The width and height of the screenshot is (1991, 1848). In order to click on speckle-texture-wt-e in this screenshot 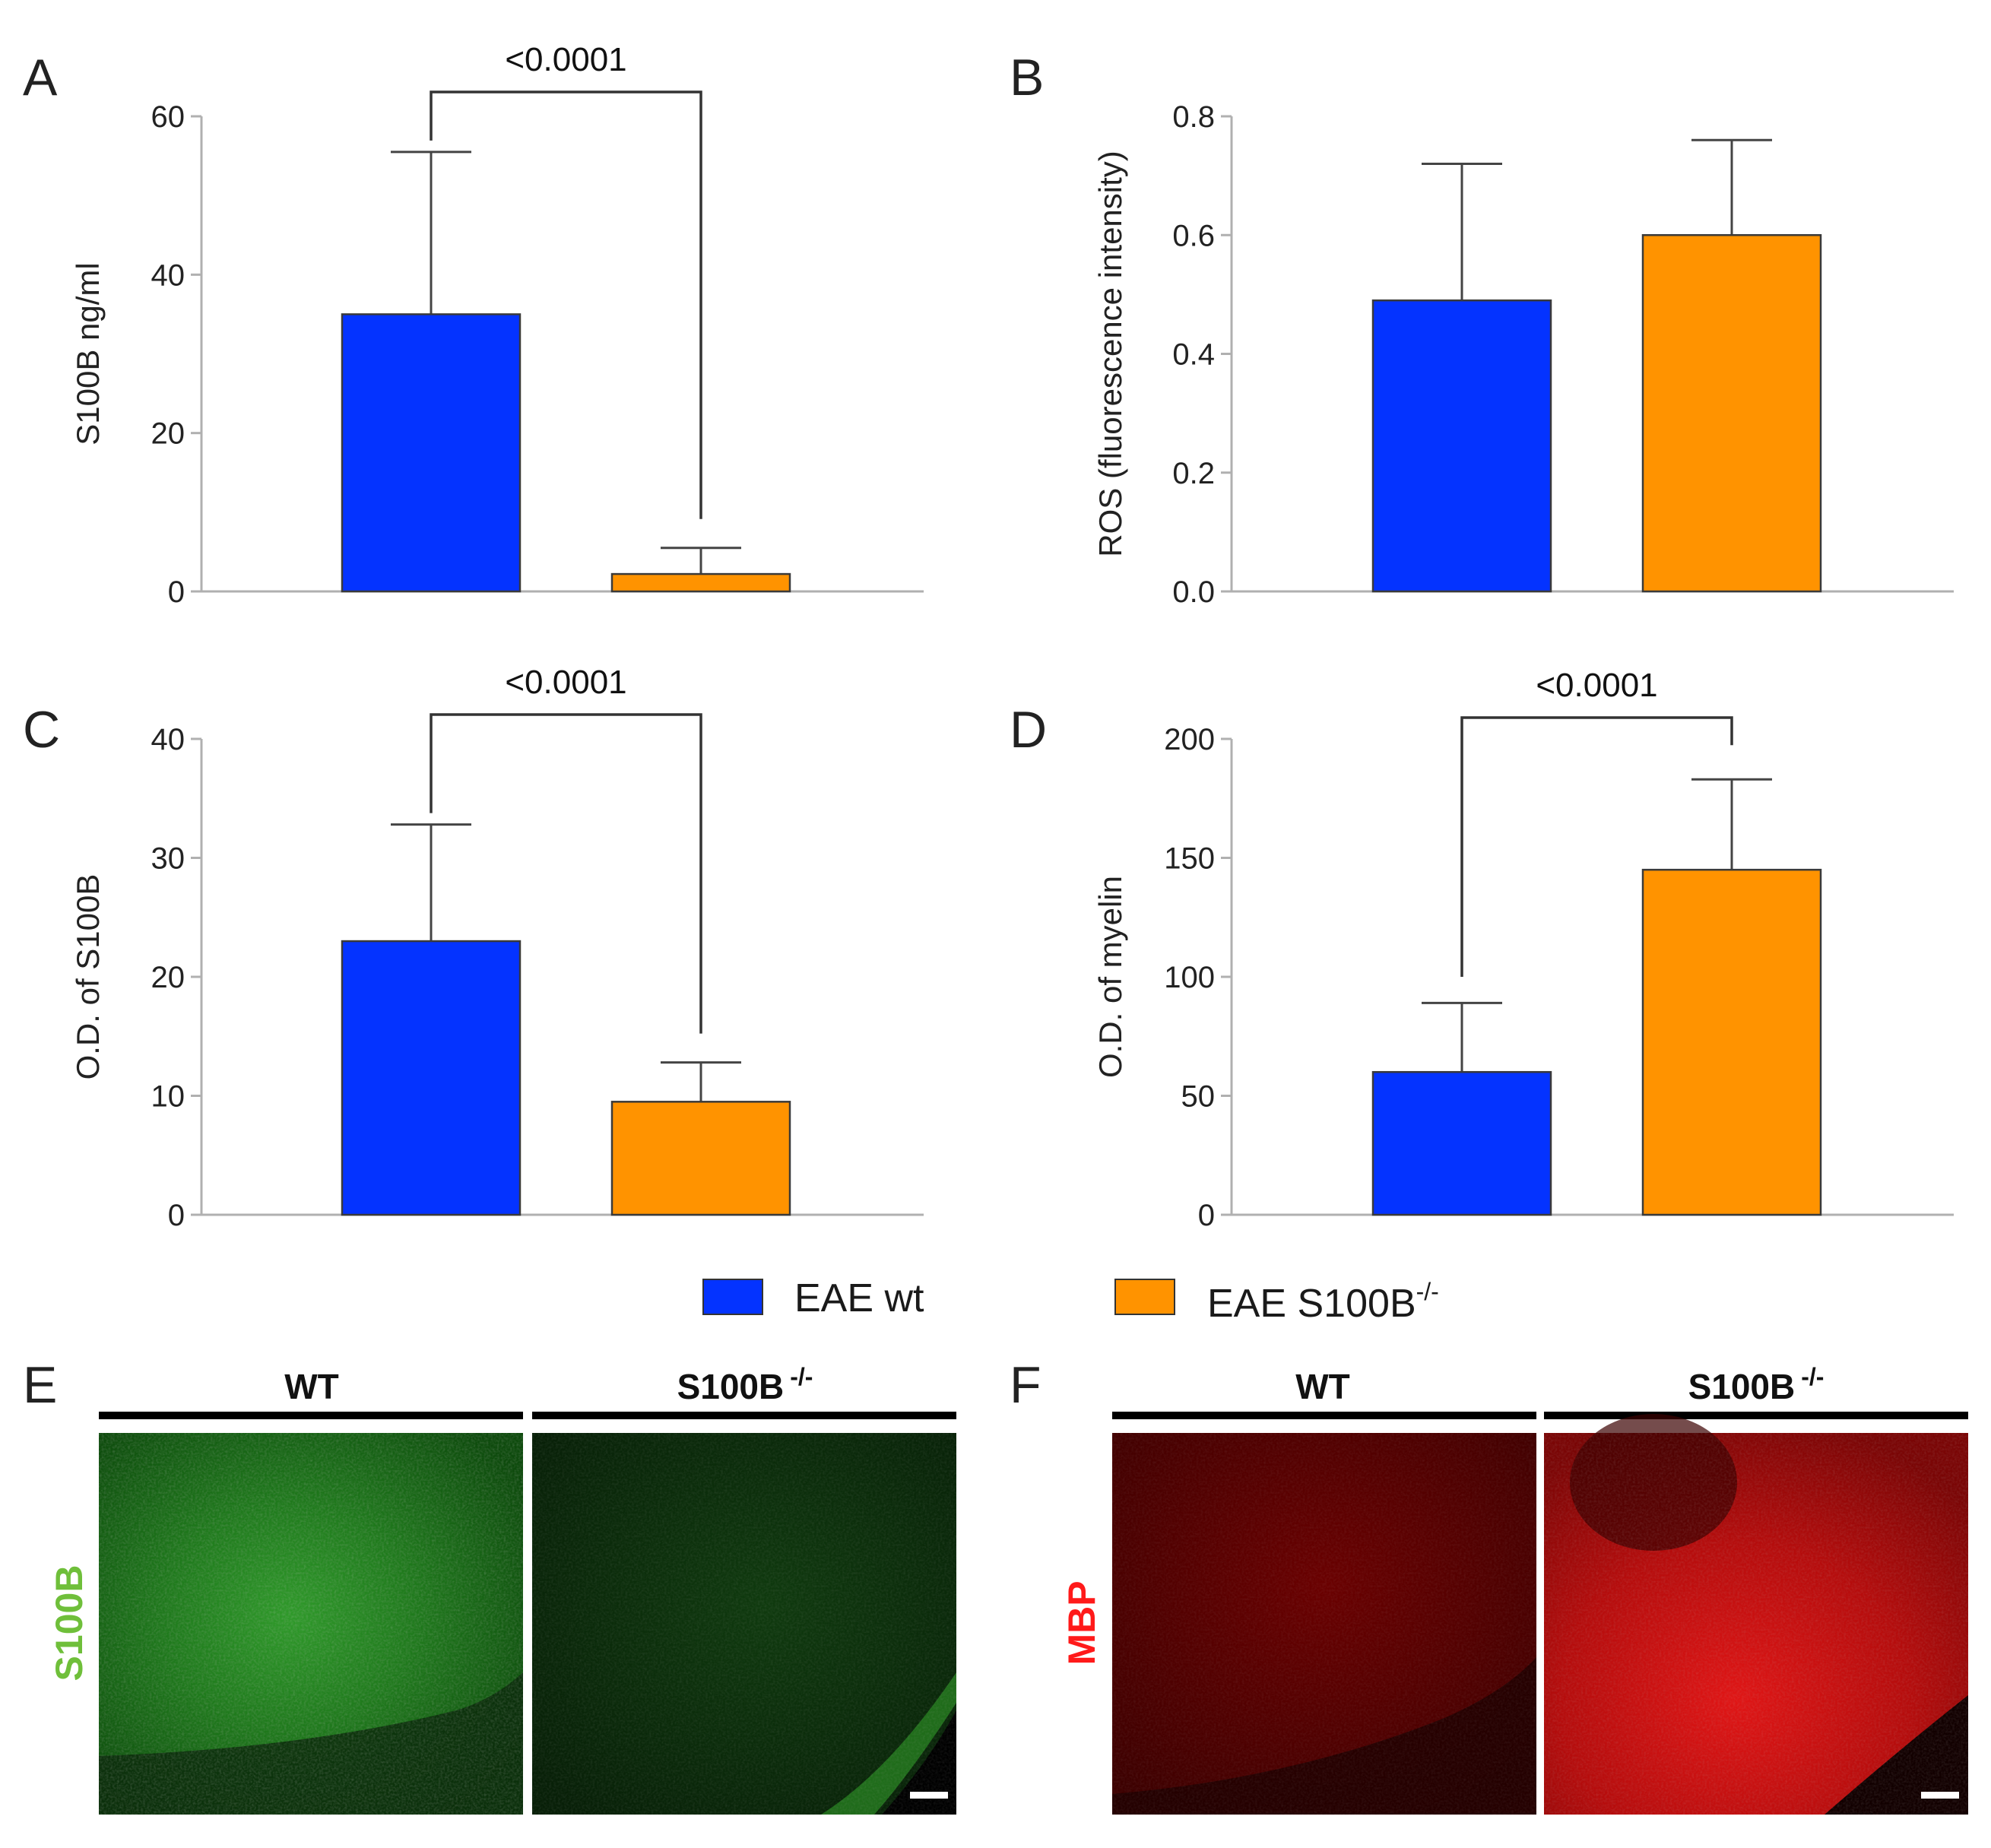, I will do `click(311, 1624)`.